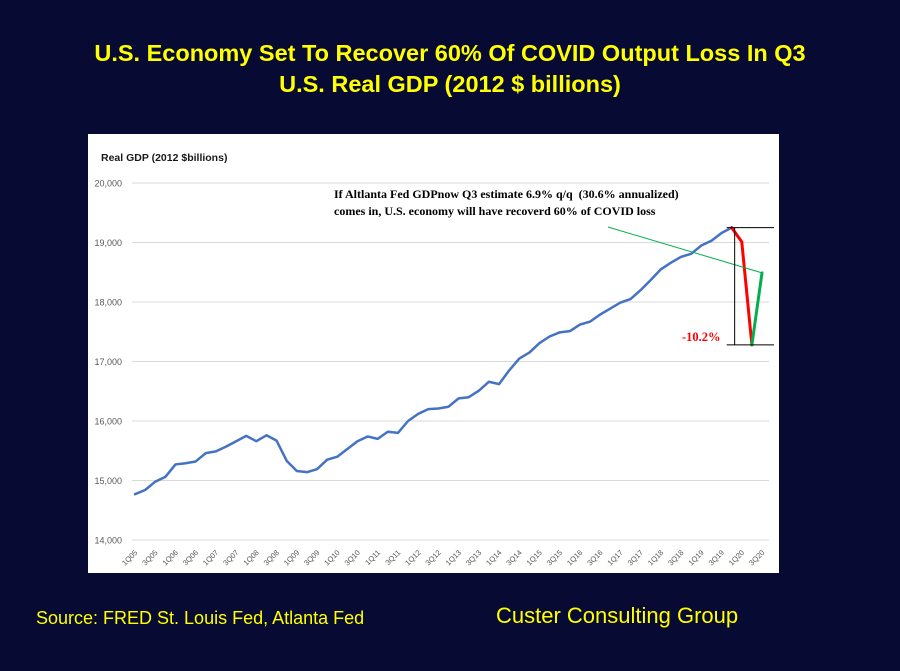  I want to click on x-tick-label: 3Q14, so click(513, 557).